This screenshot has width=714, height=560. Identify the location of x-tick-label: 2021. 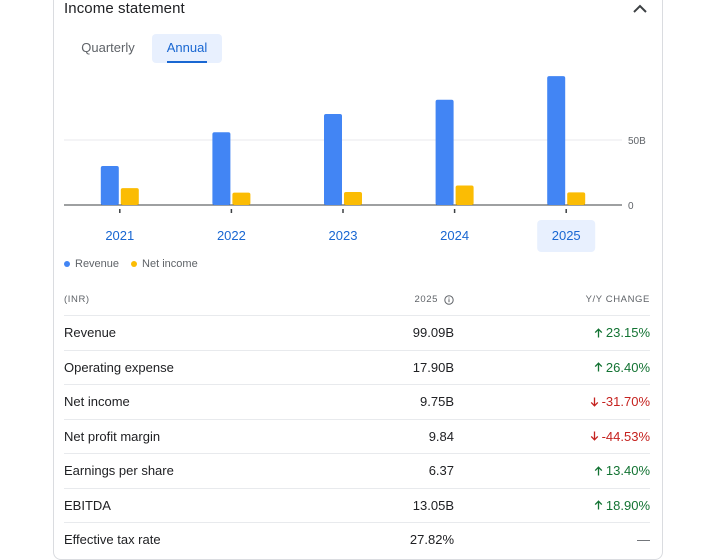
(119, 235).